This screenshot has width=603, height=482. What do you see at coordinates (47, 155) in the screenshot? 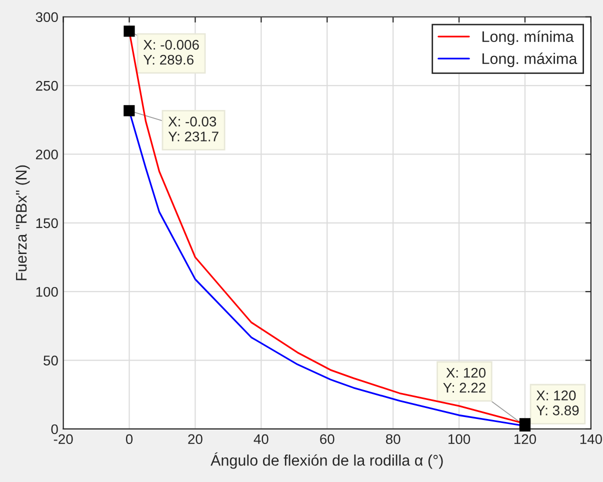
I see `y-tick-label: 200` at bounding box center [47, 155].